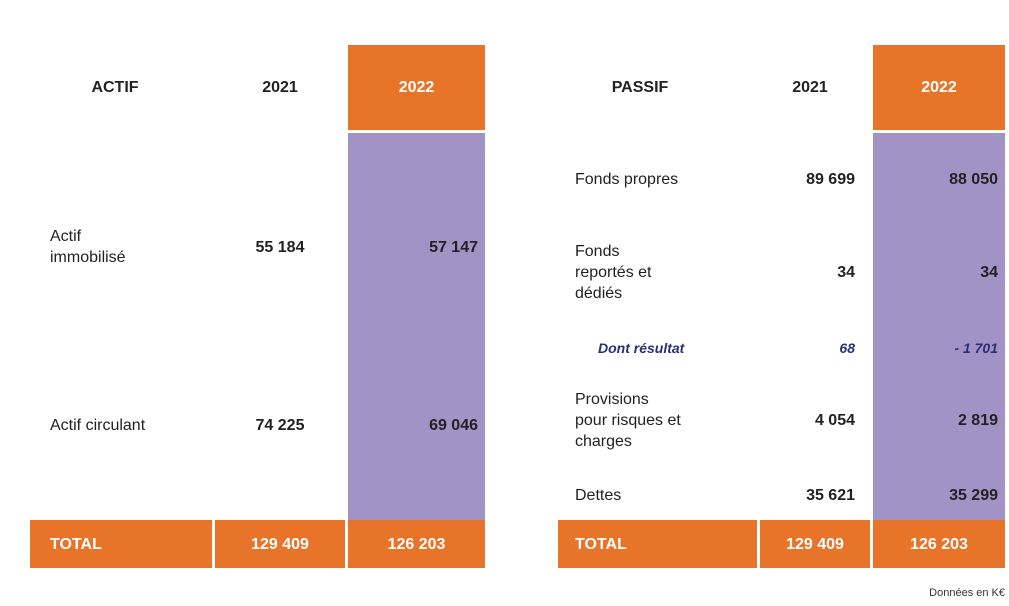 The width and height of the screenshot is (1009, 606). What do you see at coordinates (976, 347) in the screenshot?
I see `value: - 1 701` at bounding box center [976, 347].